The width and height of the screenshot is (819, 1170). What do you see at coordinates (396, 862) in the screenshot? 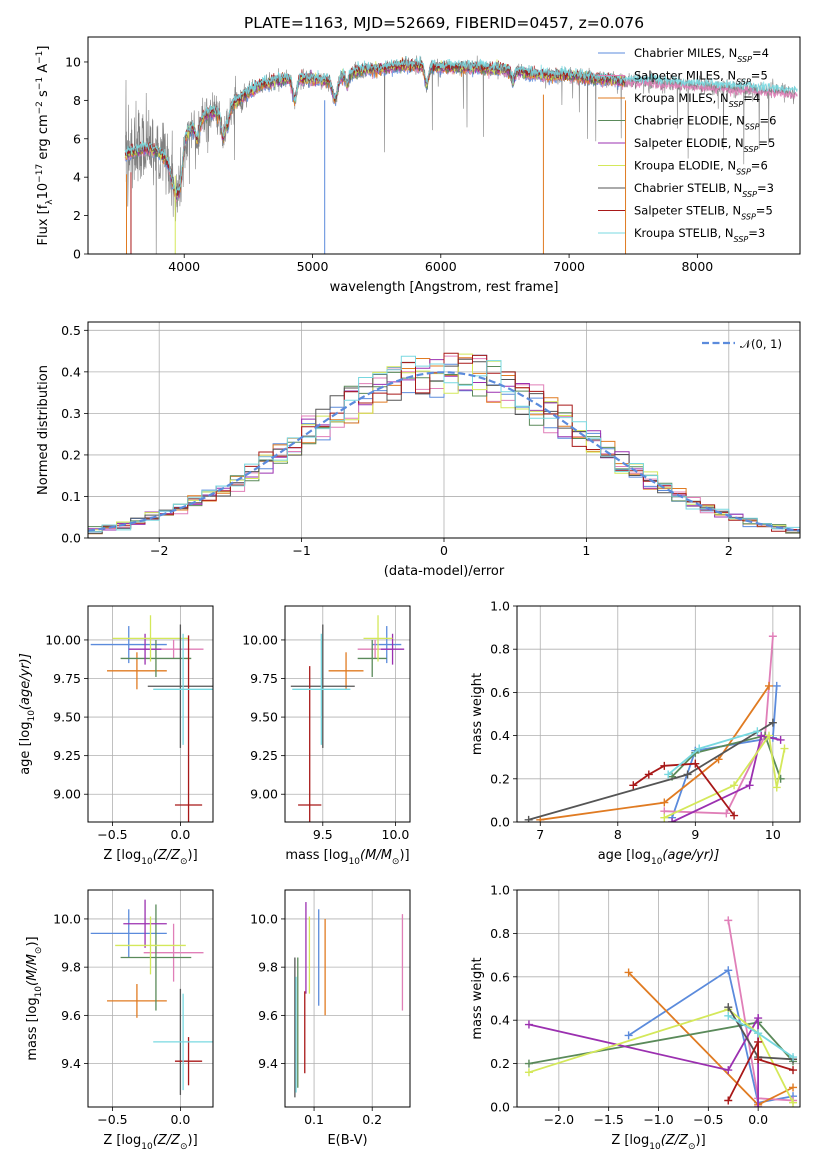
I see `x-label-sun: ⊙` at bounding box center [396, 862].